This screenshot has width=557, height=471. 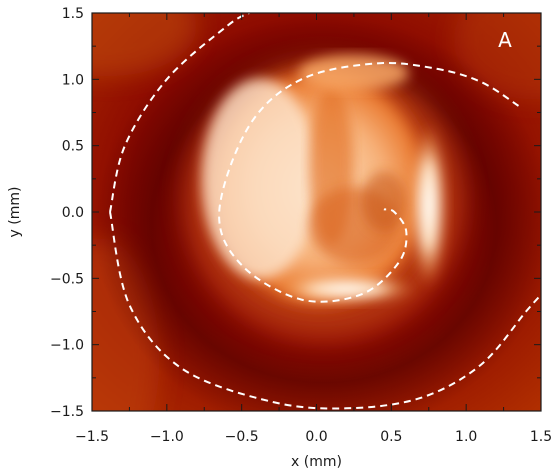 I want to click on heat-region, so click(x=144, y=45).